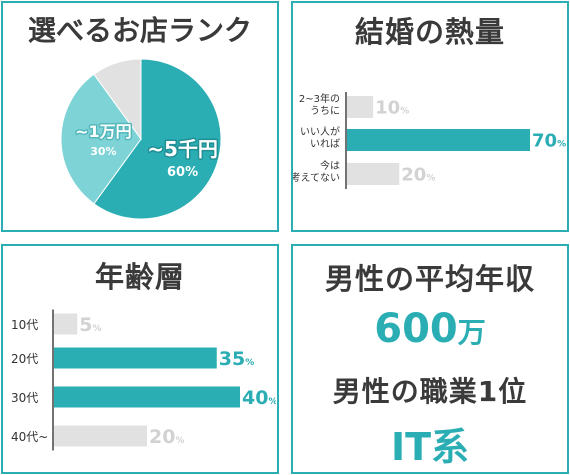  Describe the element at coordinates (29, 437) in the screenshot. I see `category-label: 40代~` at that location.